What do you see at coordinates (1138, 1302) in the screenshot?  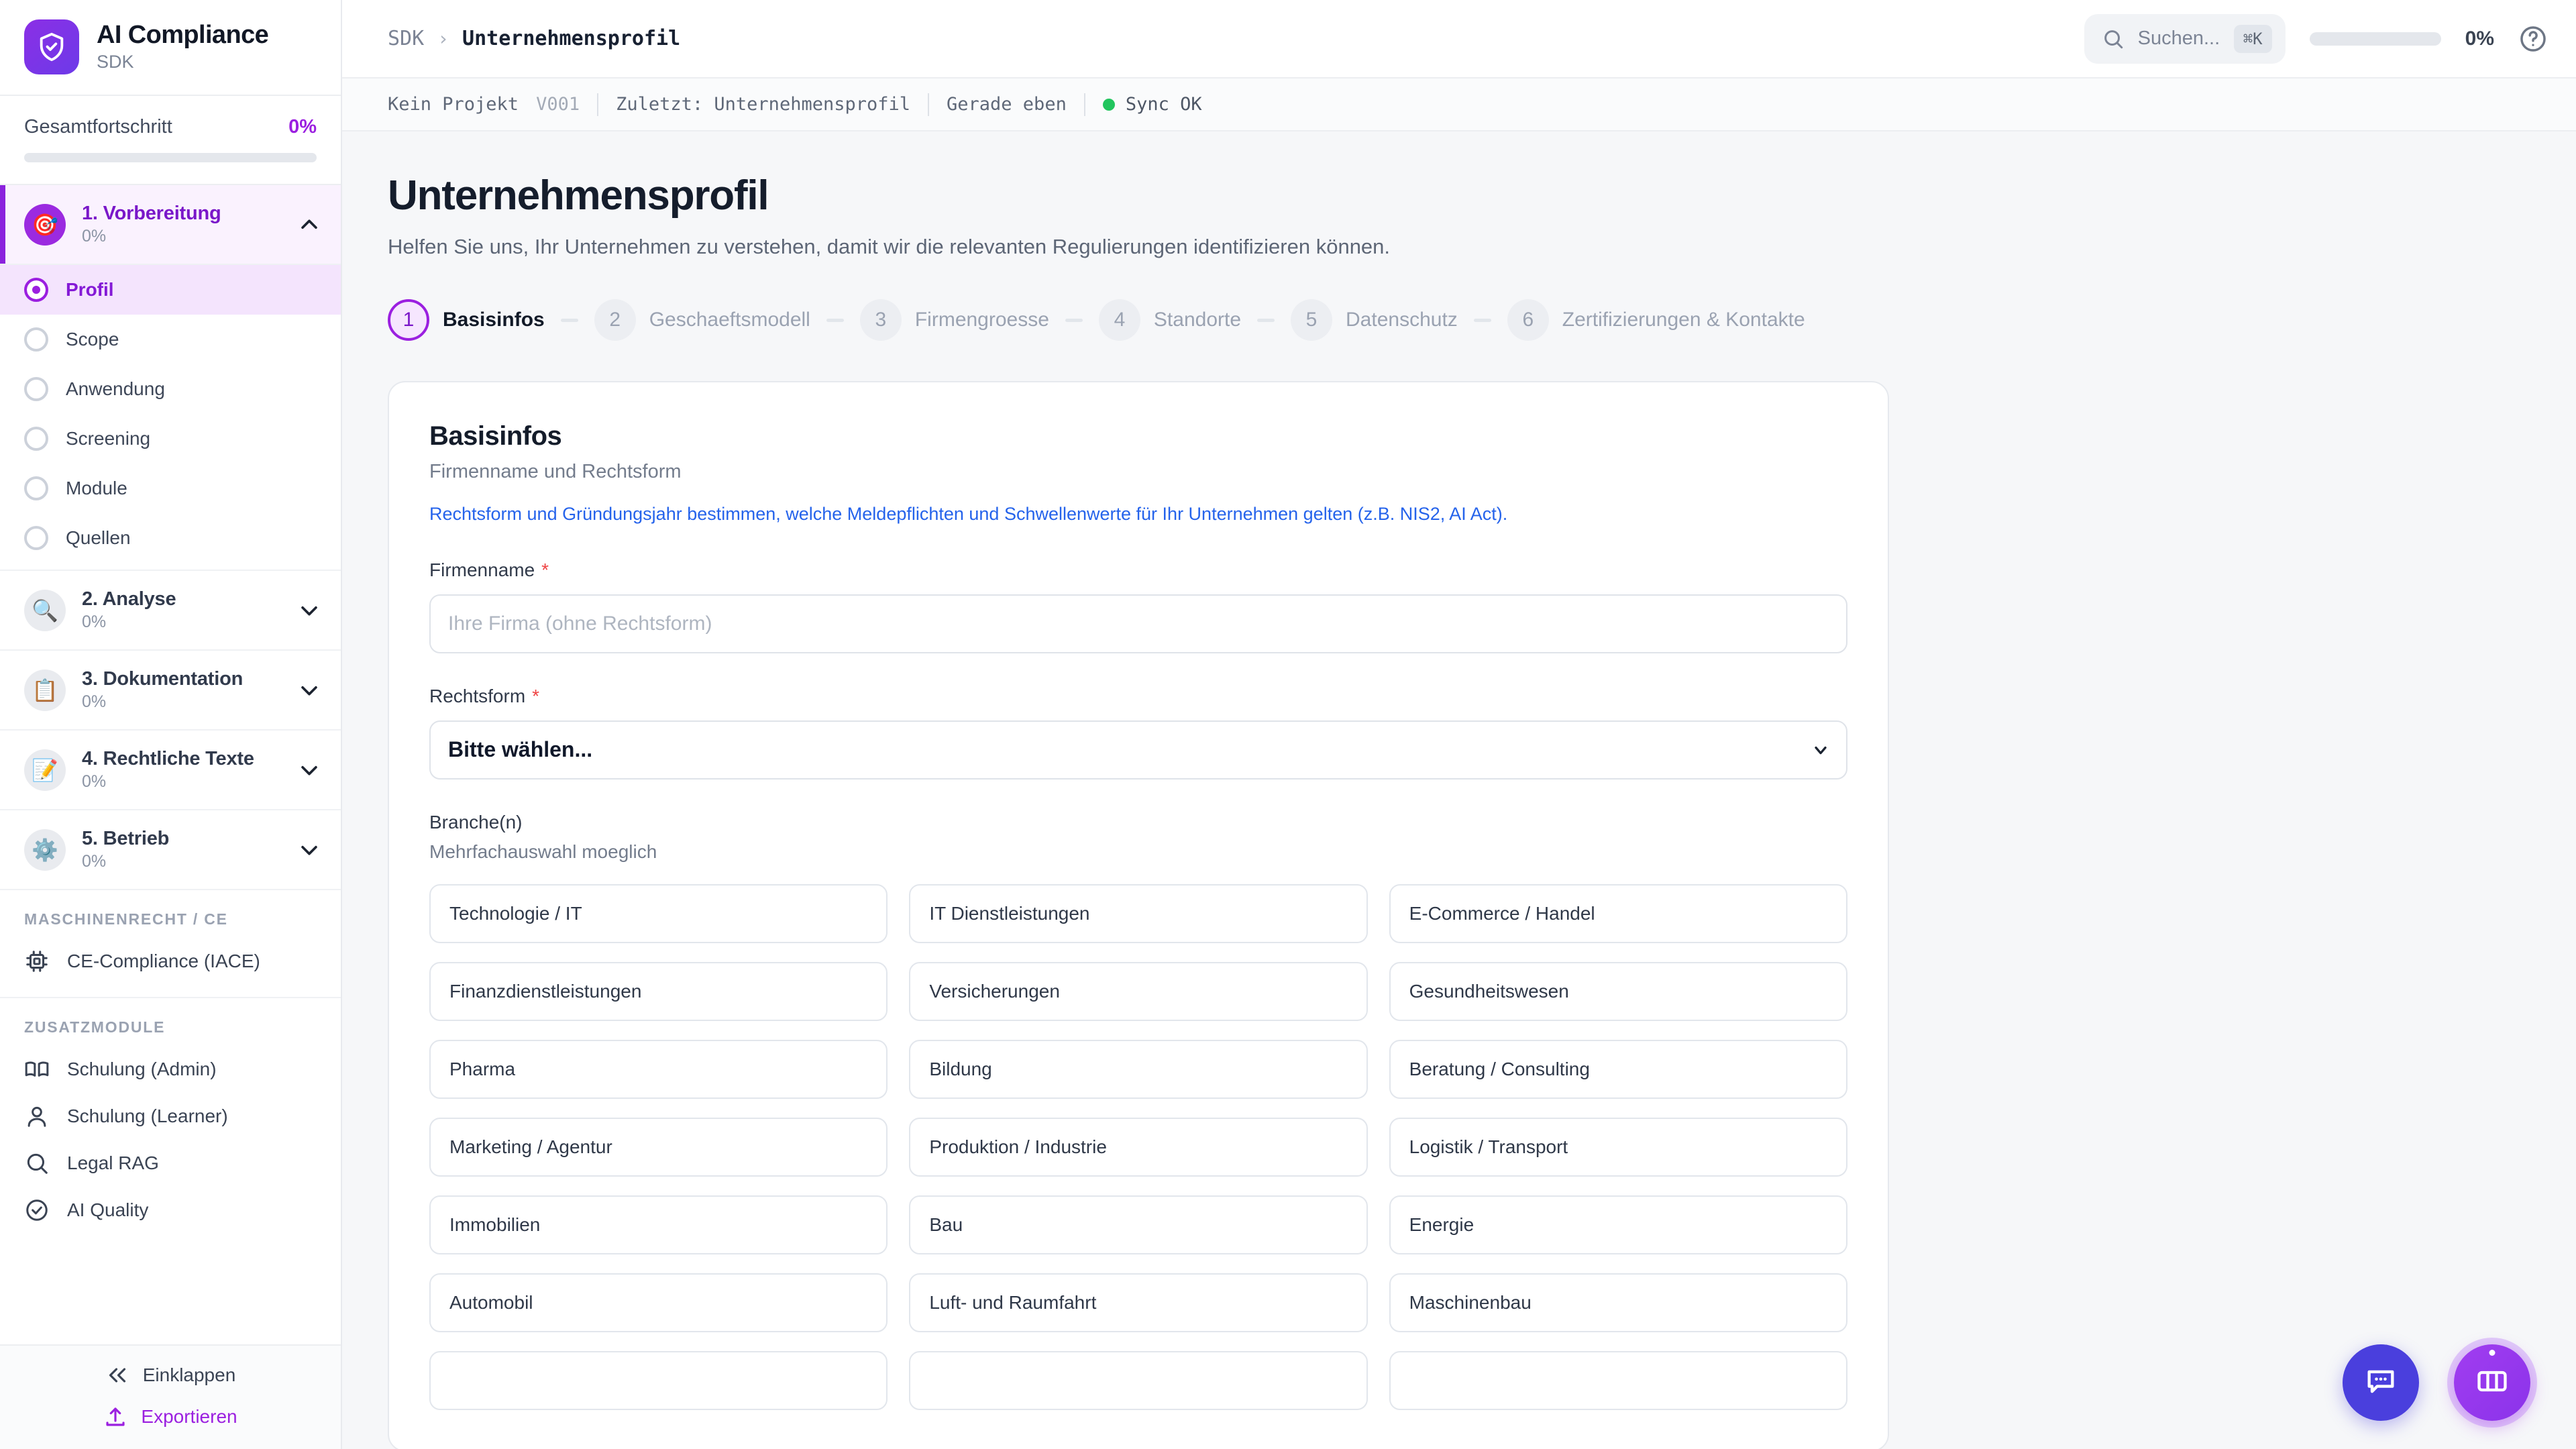 I see `branche-option: Luft- und Raumfahrt` at bounding box center [1138, 1302].